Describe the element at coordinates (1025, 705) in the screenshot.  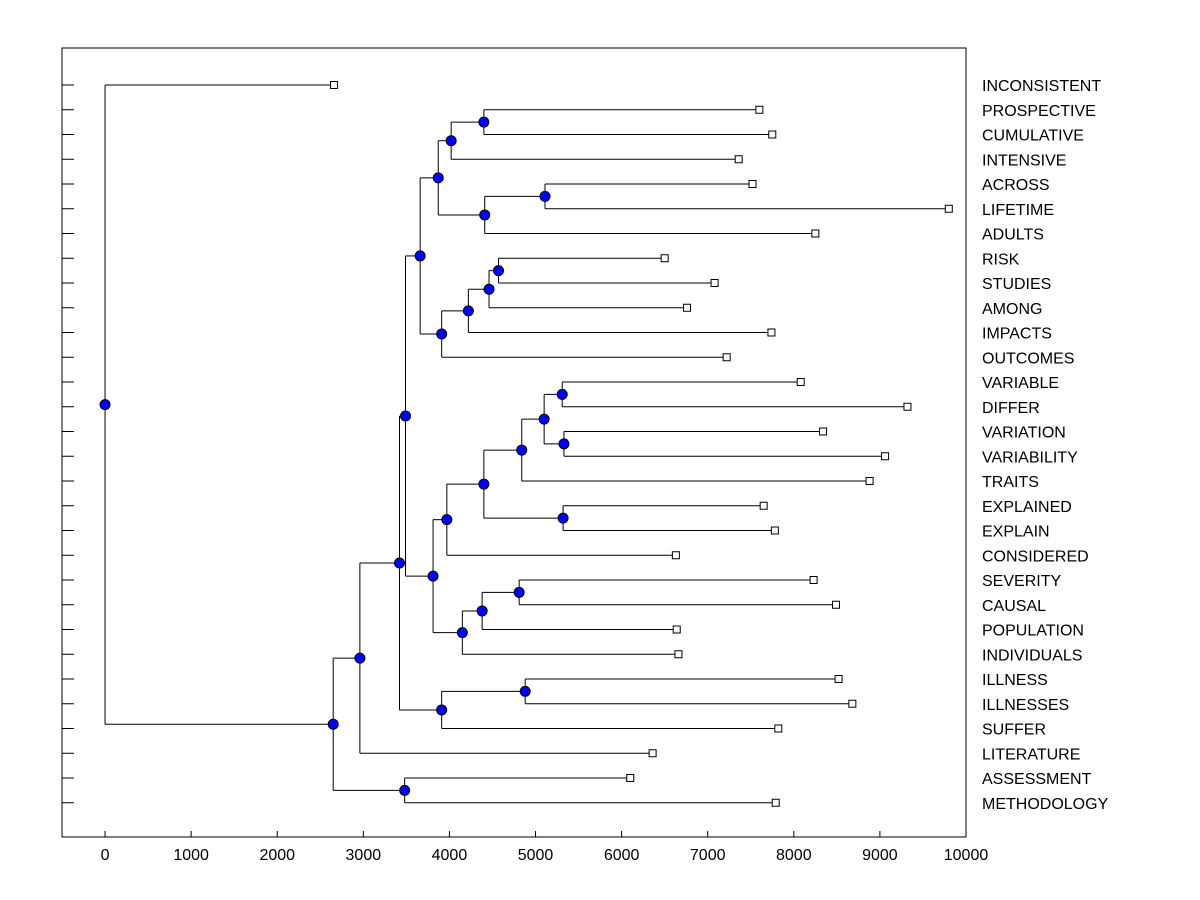
I see `leaf-label: ILLNESSES` at that location.